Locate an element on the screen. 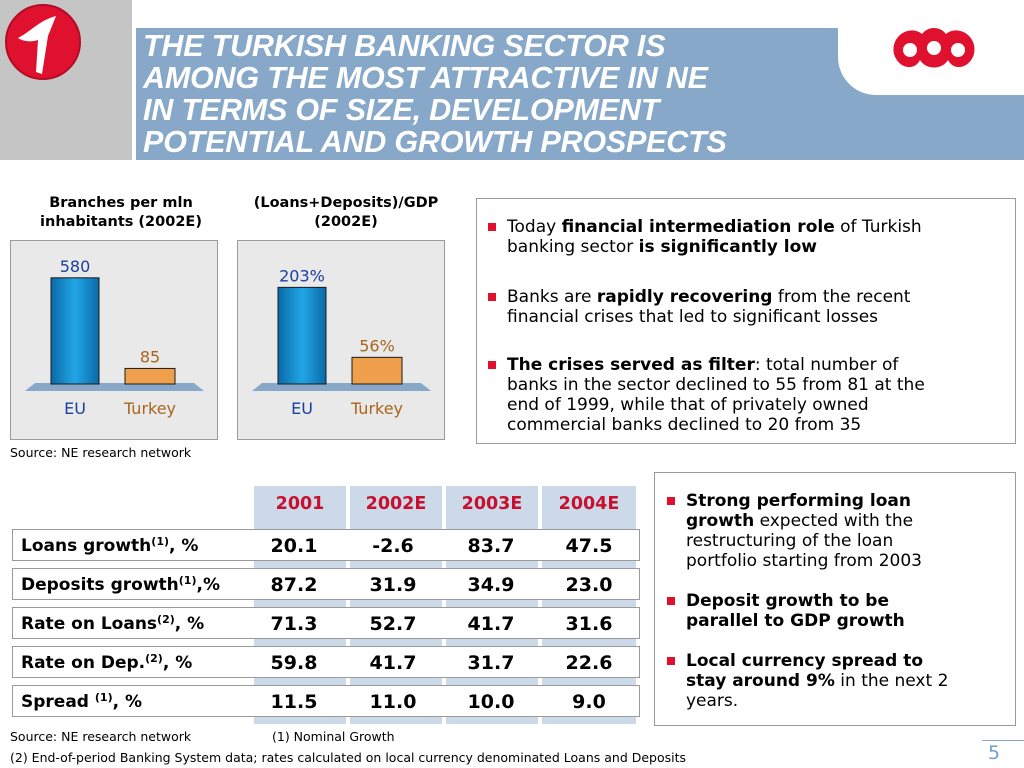  bullet-text: : total number of is located at coordinates (826, 365).